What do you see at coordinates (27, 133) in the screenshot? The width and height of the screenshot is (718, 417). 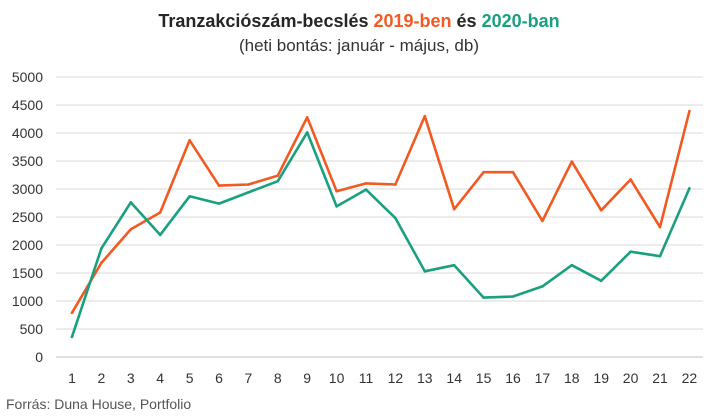 I see `y-tick-label: 4000` at bounding box center [27, 133].